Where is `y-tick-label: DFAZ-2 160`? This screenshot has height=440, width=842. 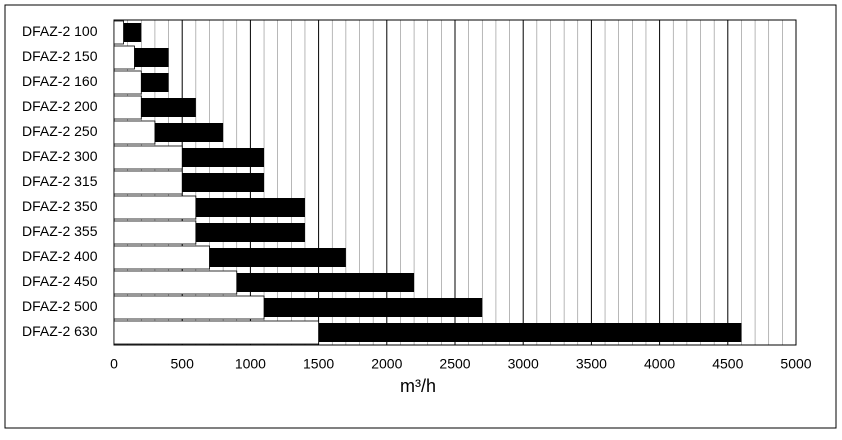 y-tick-label: DFAZ-2 160 is located at coordinates (60, 81).